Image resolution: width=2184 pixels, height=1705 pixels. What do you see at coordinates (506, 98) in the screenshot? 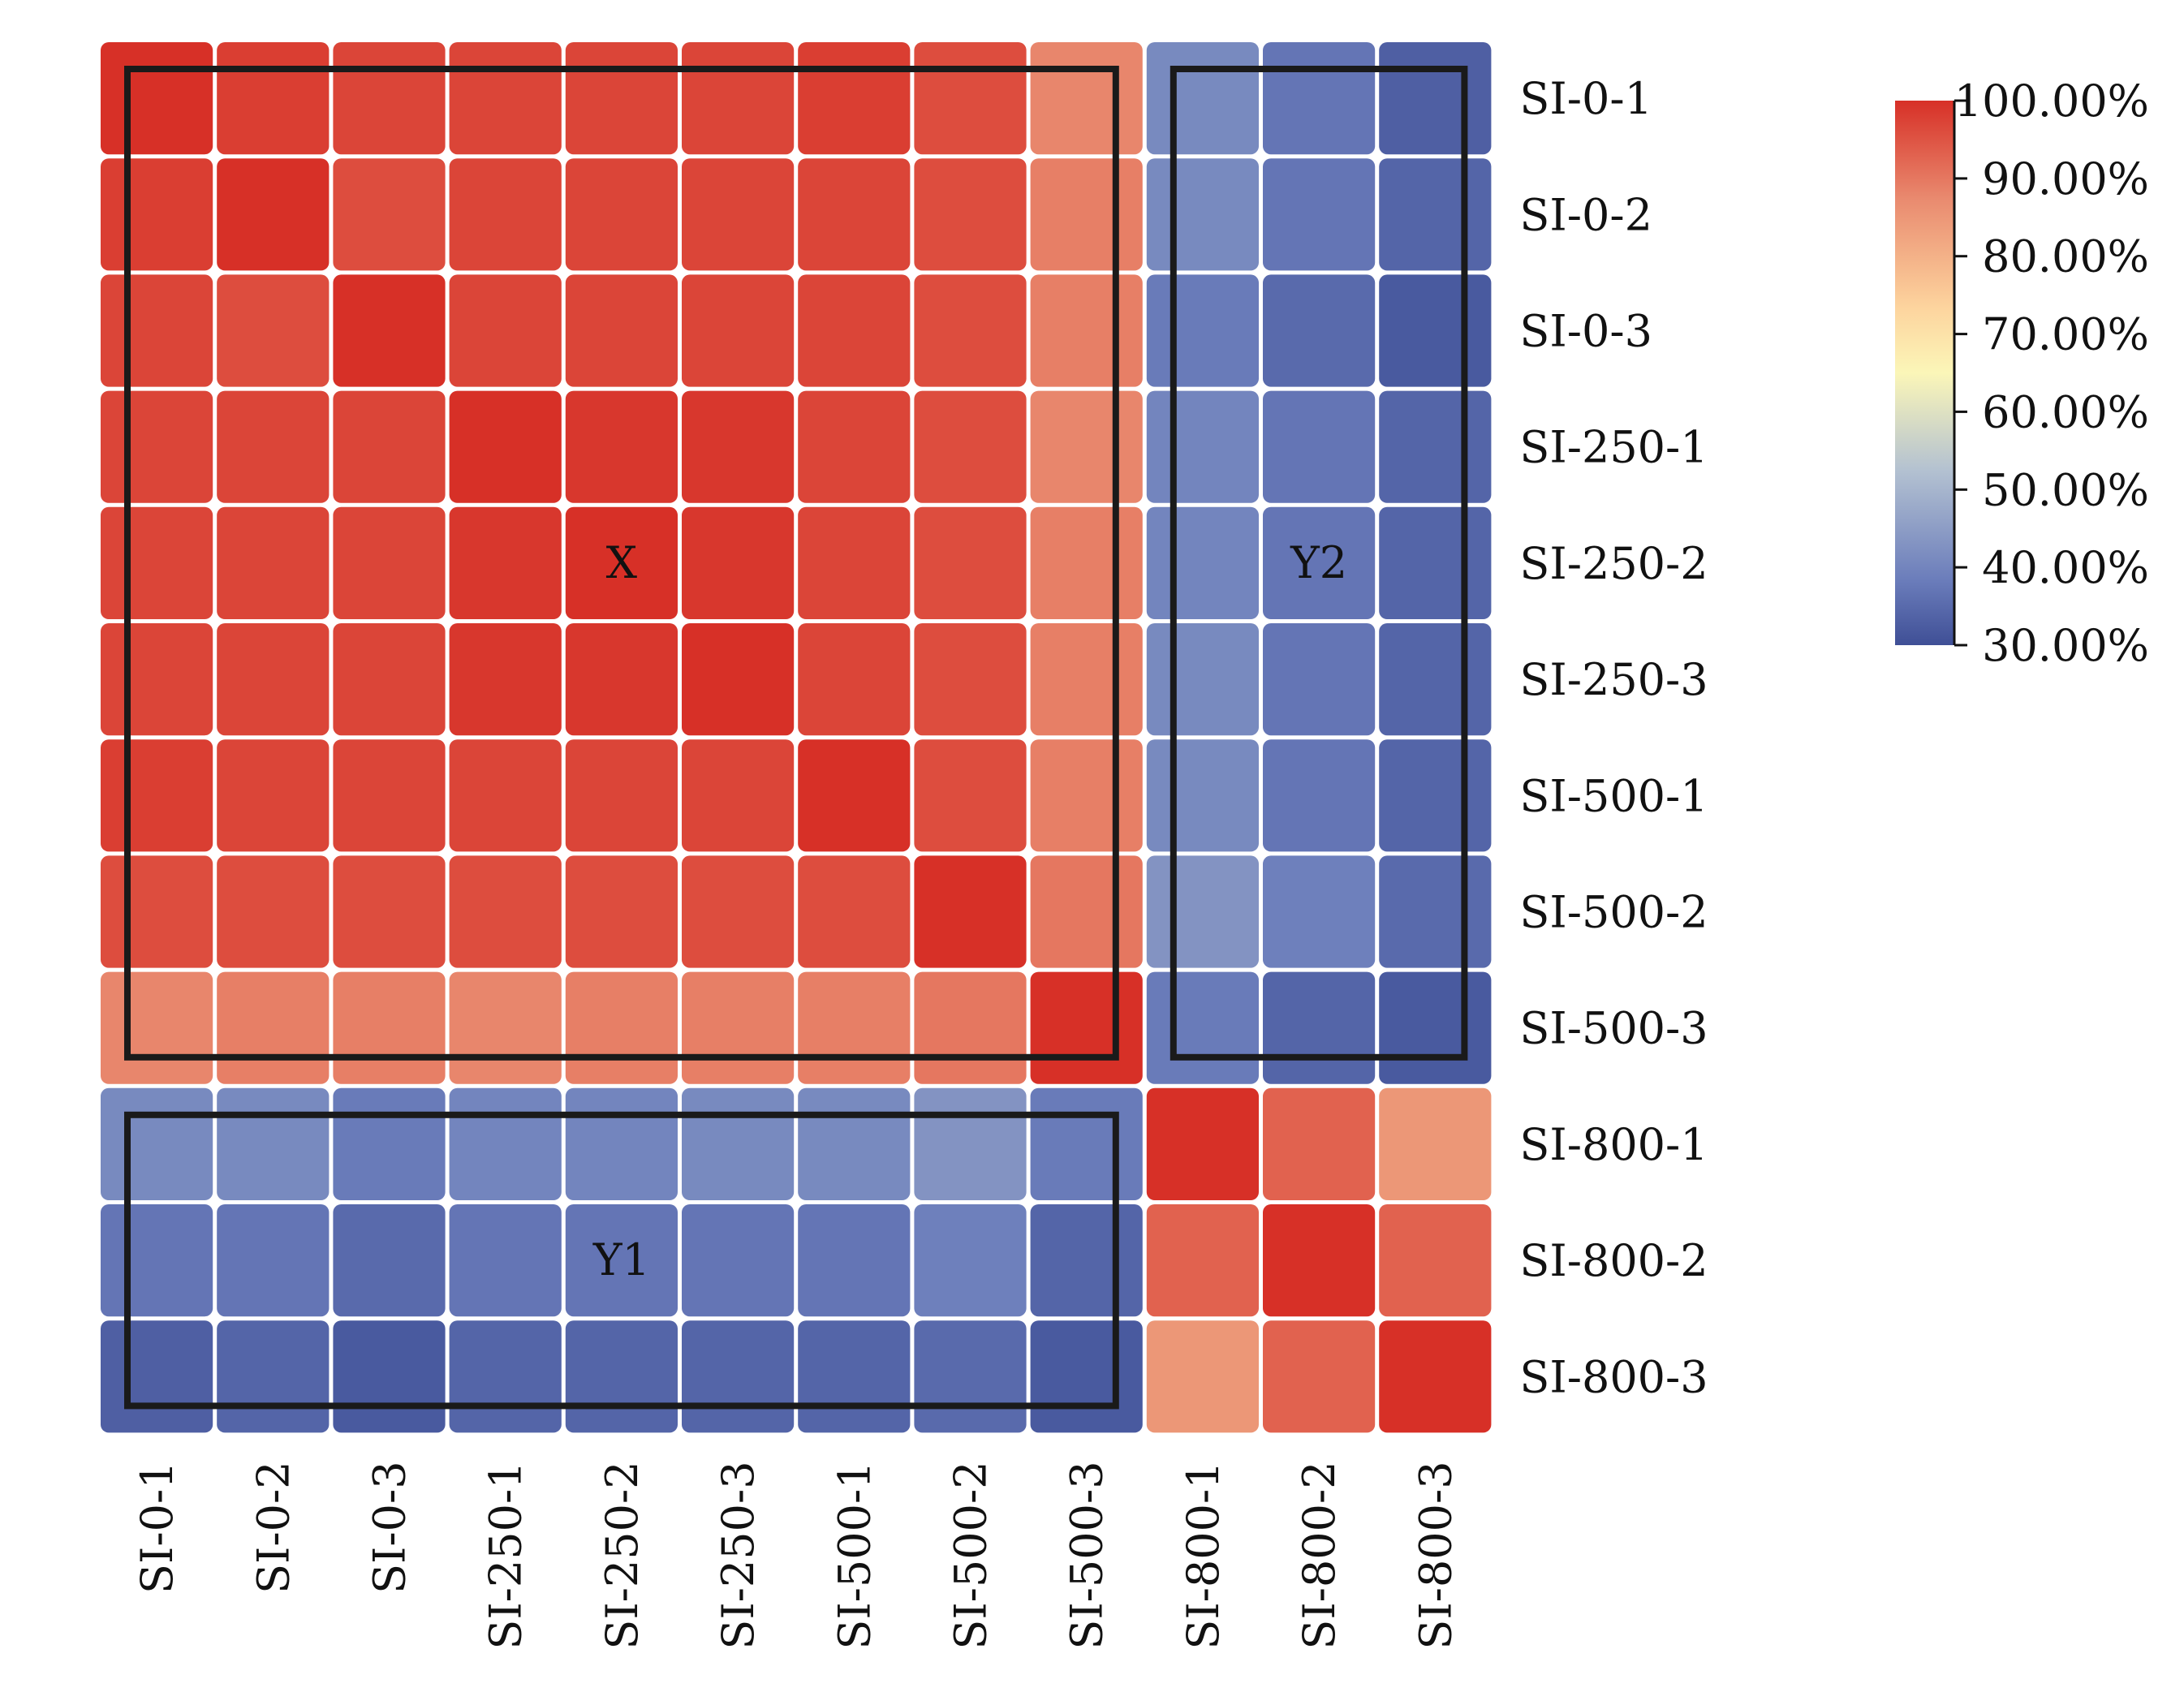
I see `heatmap-cell: SI-0-1 / SI-250-1: 97` at bounding box center [506, 98].